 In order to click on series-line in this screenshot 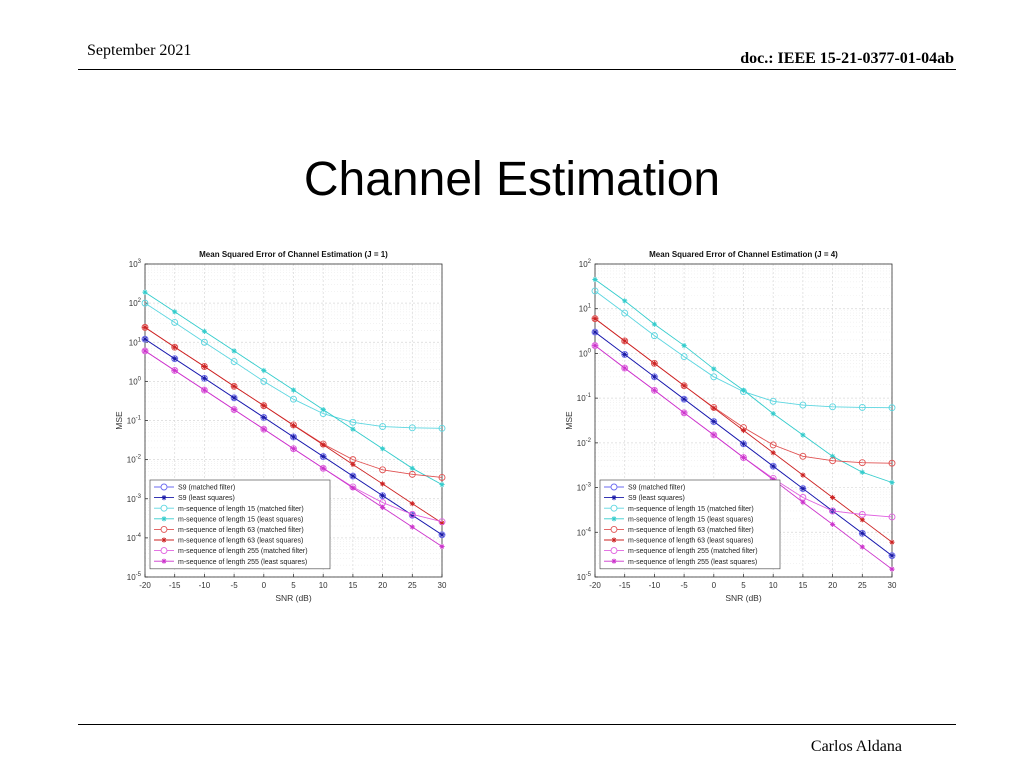, I will do `click(293, 365)`.